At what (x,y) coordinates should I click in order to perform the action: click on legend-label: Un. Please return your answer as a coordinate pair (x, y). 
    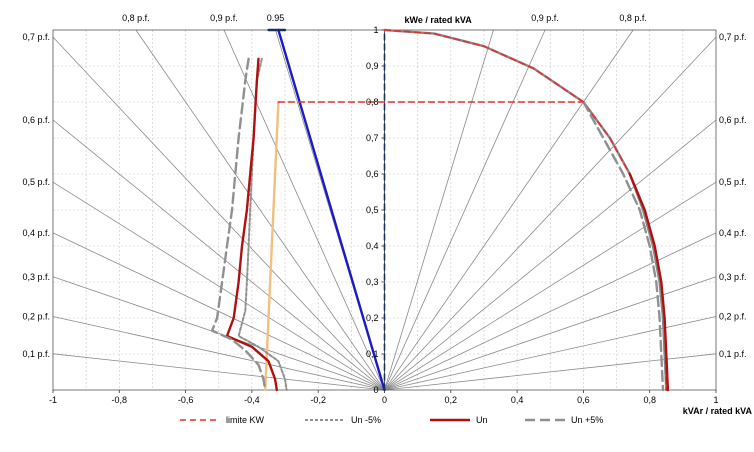
    Looking at the image, I should click on (482, 420).